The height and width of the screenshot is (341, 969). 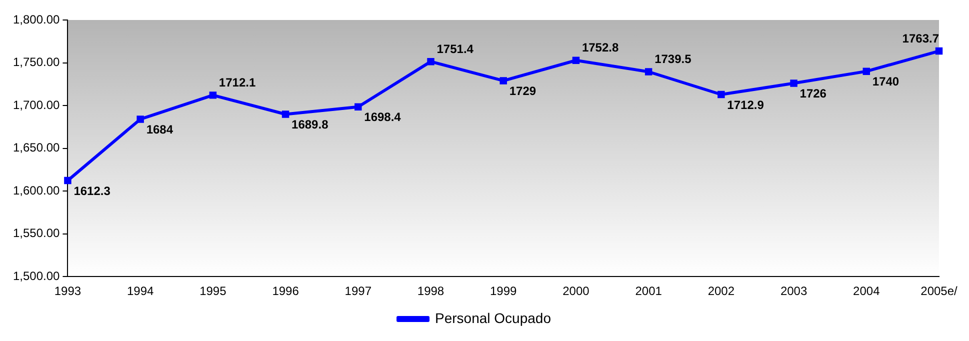 I want to click on x-tick-label: 1997, so click(x=358, y=291).